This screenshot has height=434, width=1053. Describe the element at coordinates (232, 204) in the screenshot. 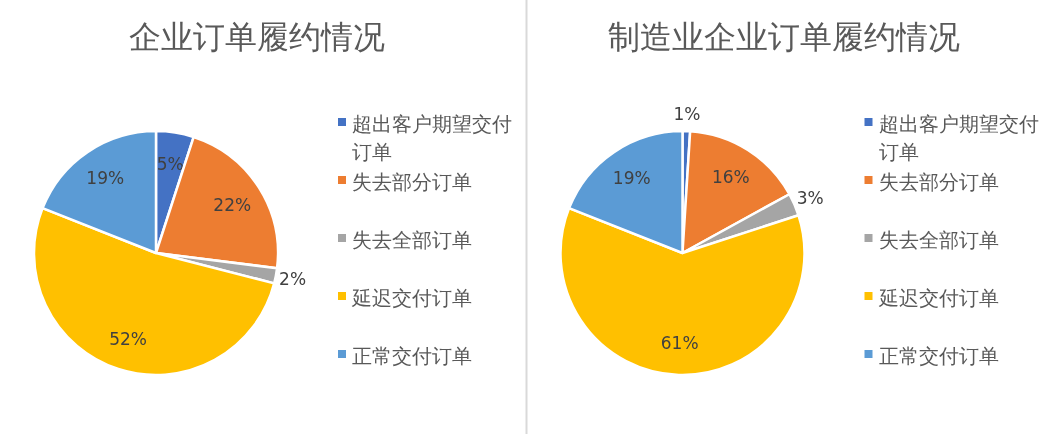

I see `data-label: 22%` at that location.